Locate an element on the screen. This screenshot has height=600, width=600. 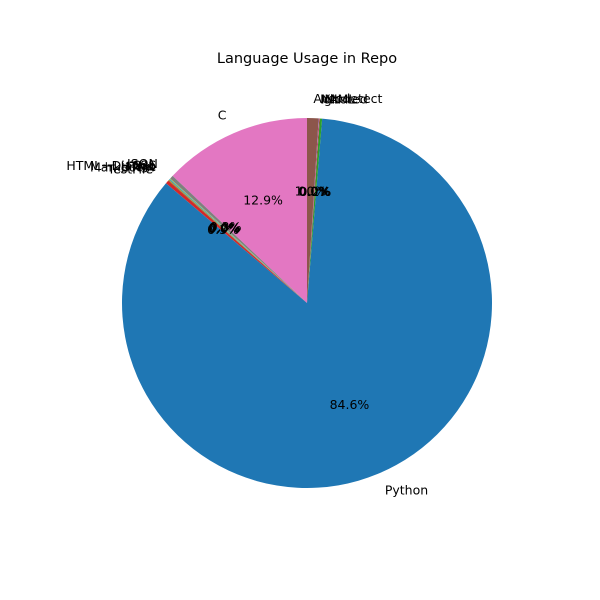
slice-label: INI is located at coordinates (329, 98).